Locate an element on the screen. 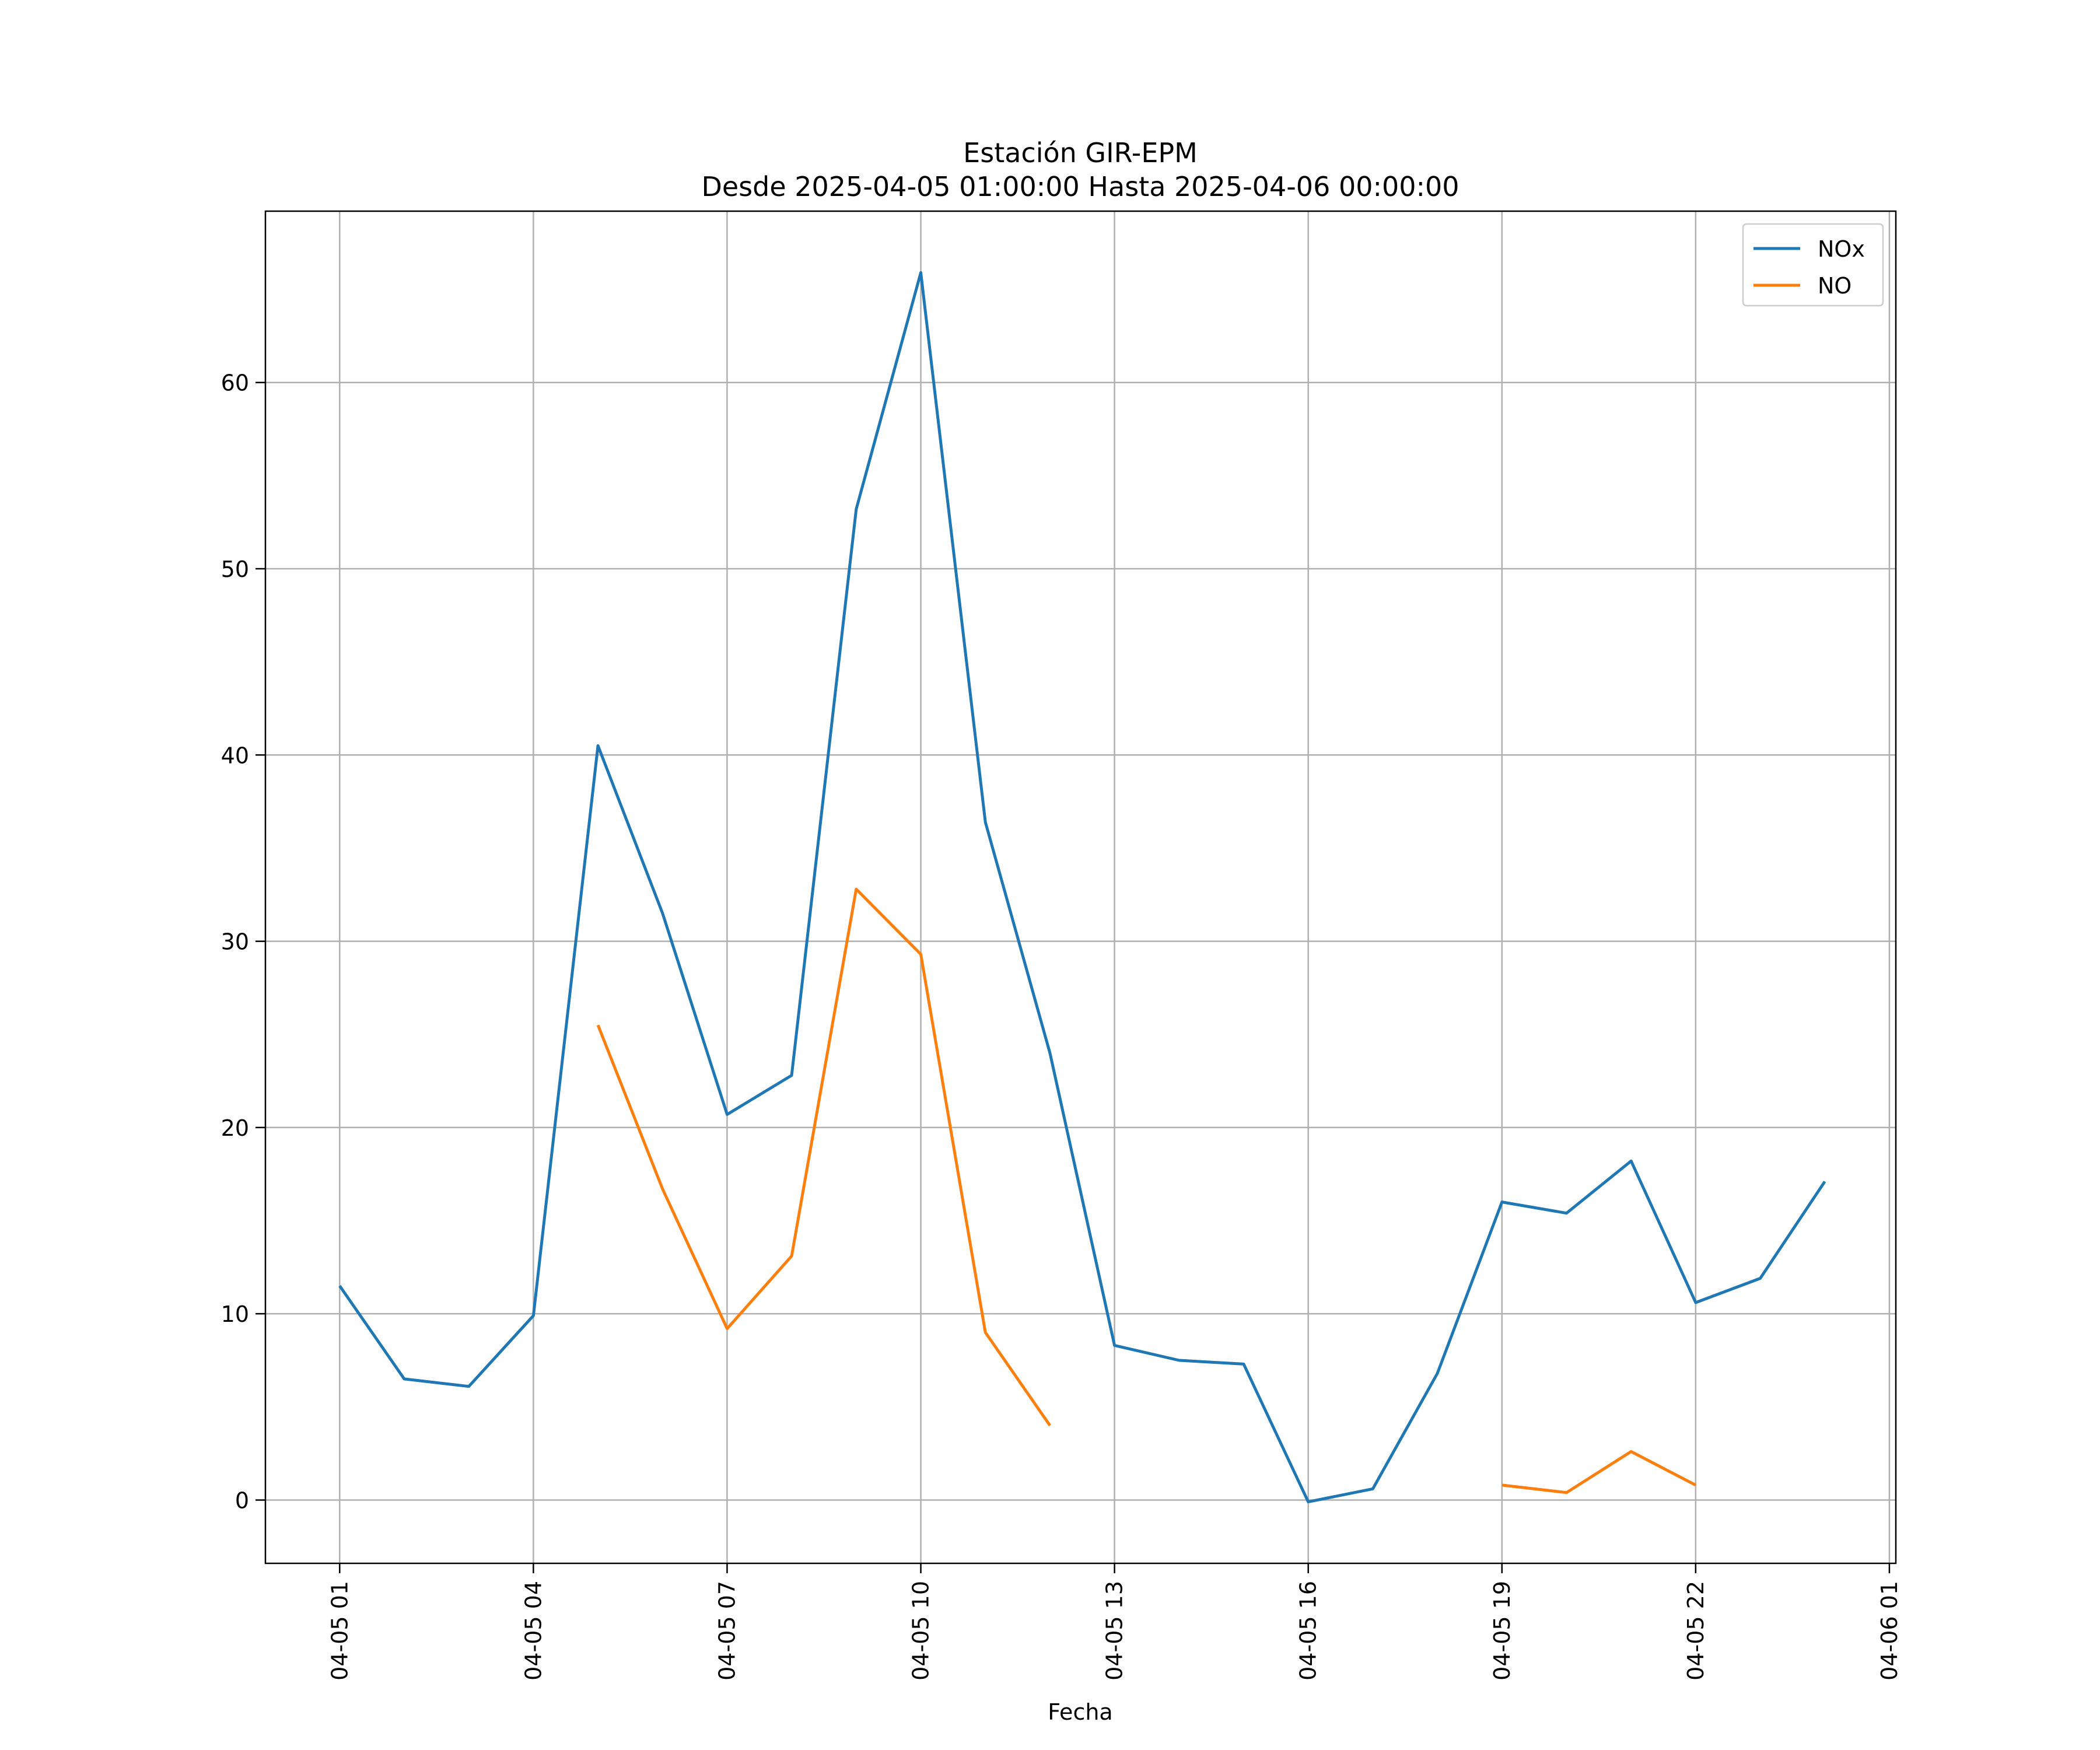 The image size is (2100, 1750). y-tick-label: 10 is located at coordinates (235, 1314).